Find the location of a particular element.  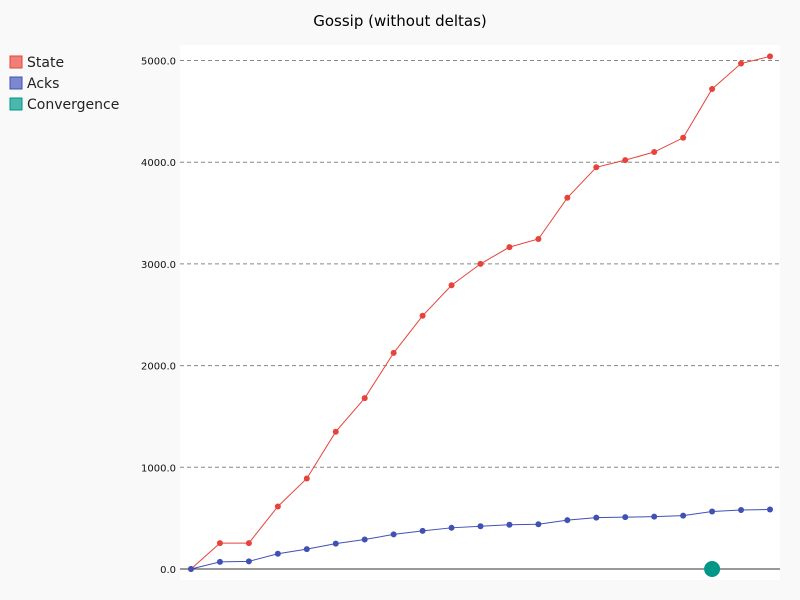

legend-item-convergence: Convergence is located at coordinates (64, 105).